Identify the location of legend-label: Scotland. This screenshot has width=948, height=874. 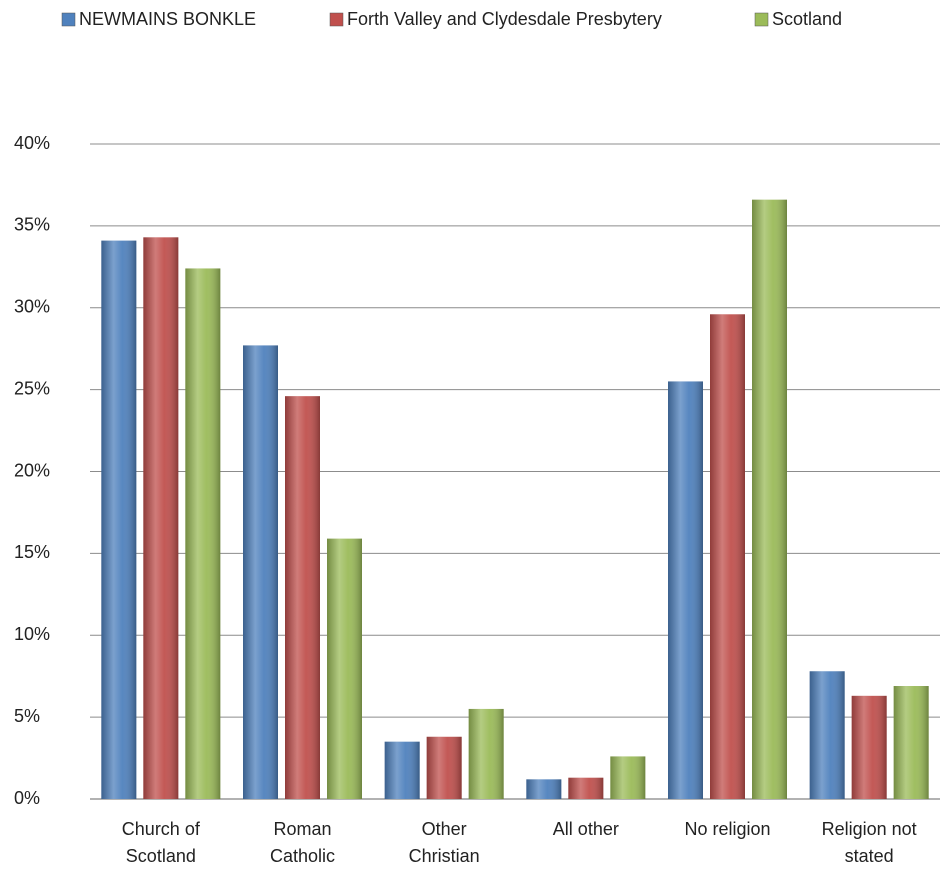
(807, 19).